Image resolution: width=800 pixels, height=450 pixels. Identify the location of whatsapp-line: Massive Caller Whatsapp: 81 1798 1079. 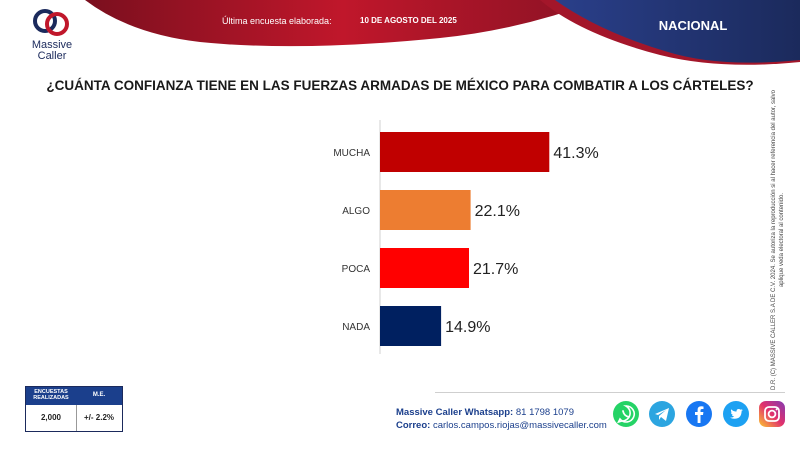
(501, 412).